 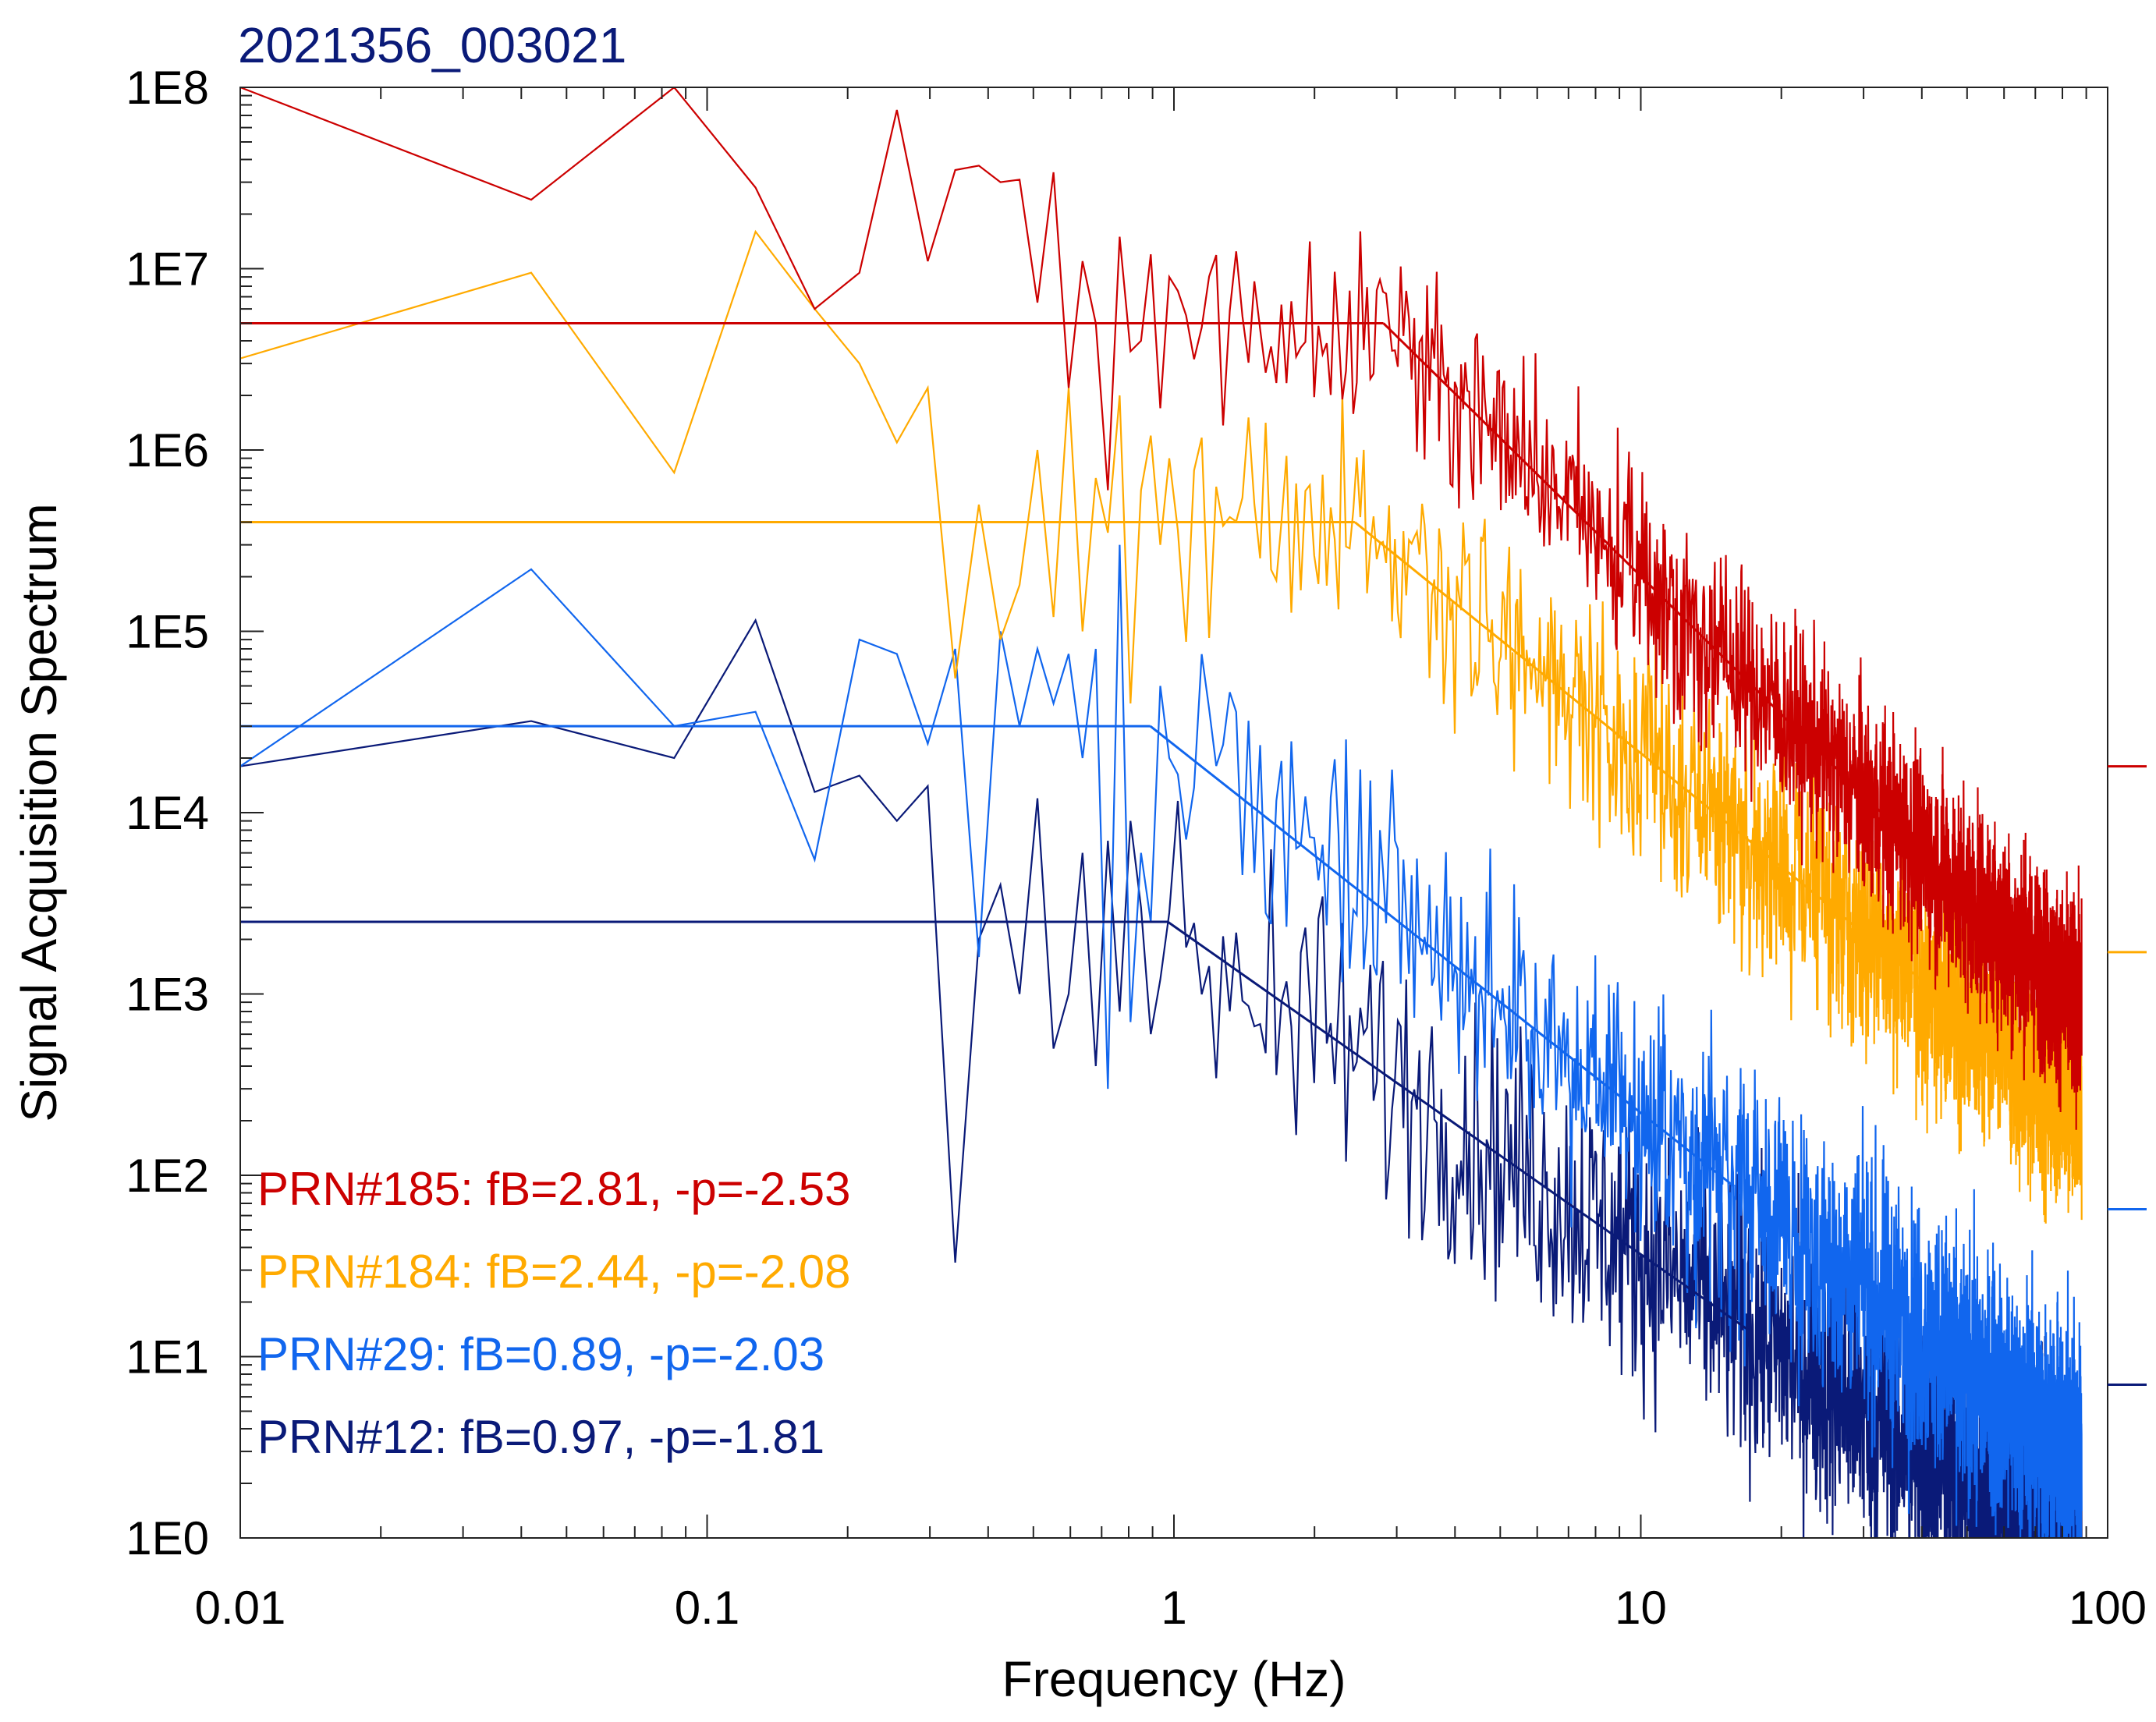 What do you see at coordinates (1460, 1127) in the screenshot?
I see `fit-slope-PRN12` at bounding box center [1460, 1127].